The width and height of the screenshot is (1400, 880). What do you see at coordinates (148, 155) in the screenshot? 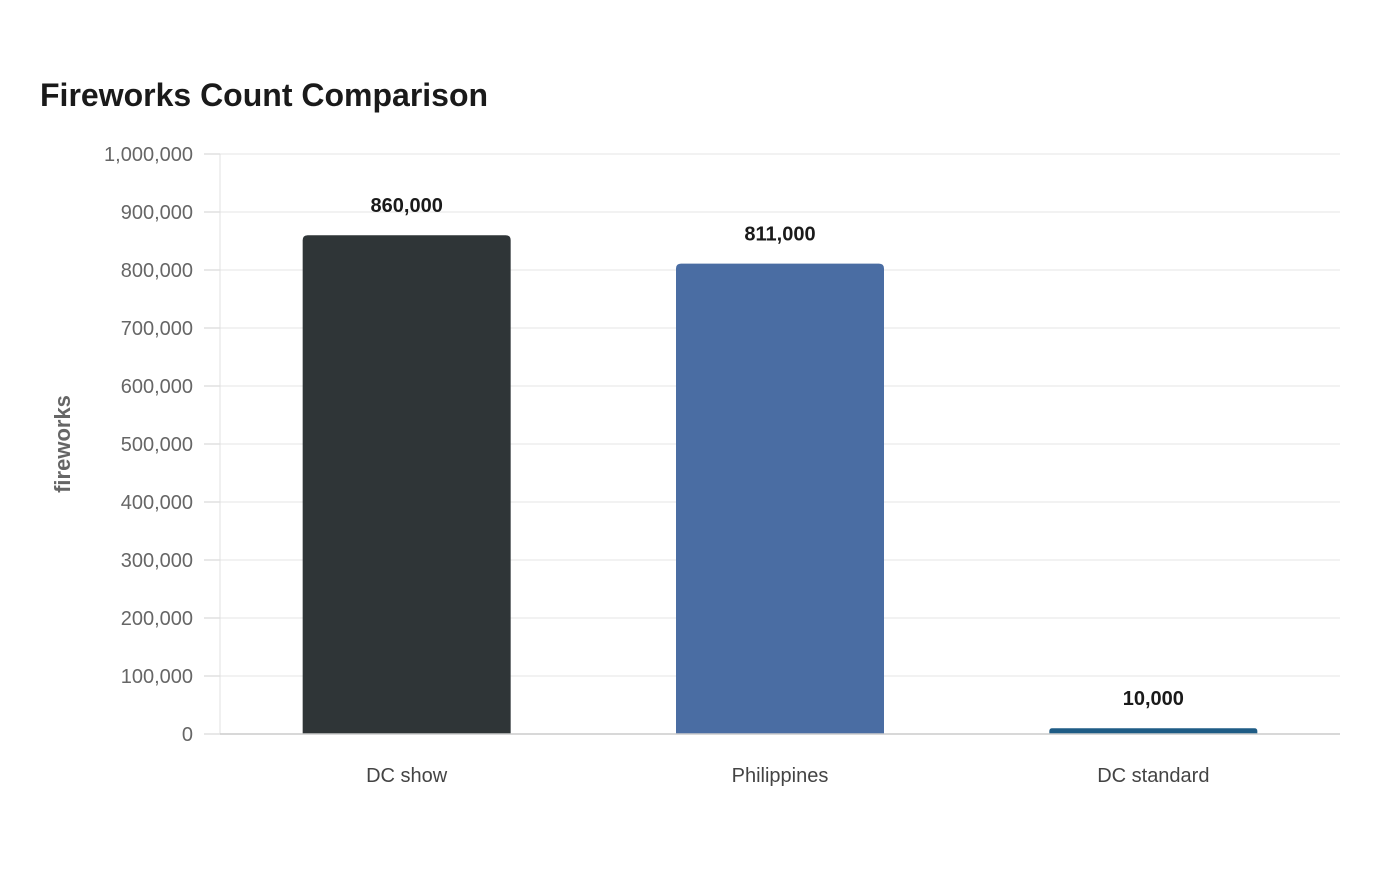
I see `y-tick-label: 1,000,000` at bounding box center [148, 155].